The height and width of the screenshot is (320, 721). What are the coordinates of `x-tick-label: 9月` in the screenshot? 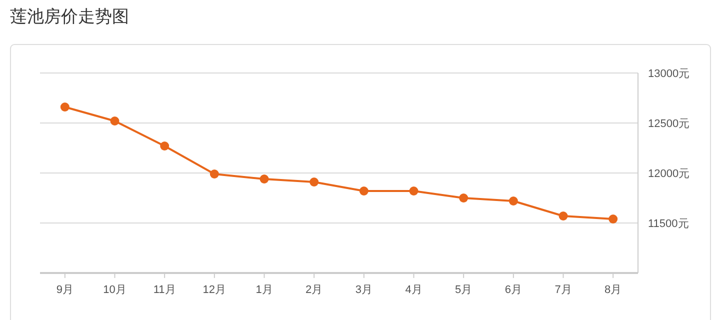 It's located at (65, 290).